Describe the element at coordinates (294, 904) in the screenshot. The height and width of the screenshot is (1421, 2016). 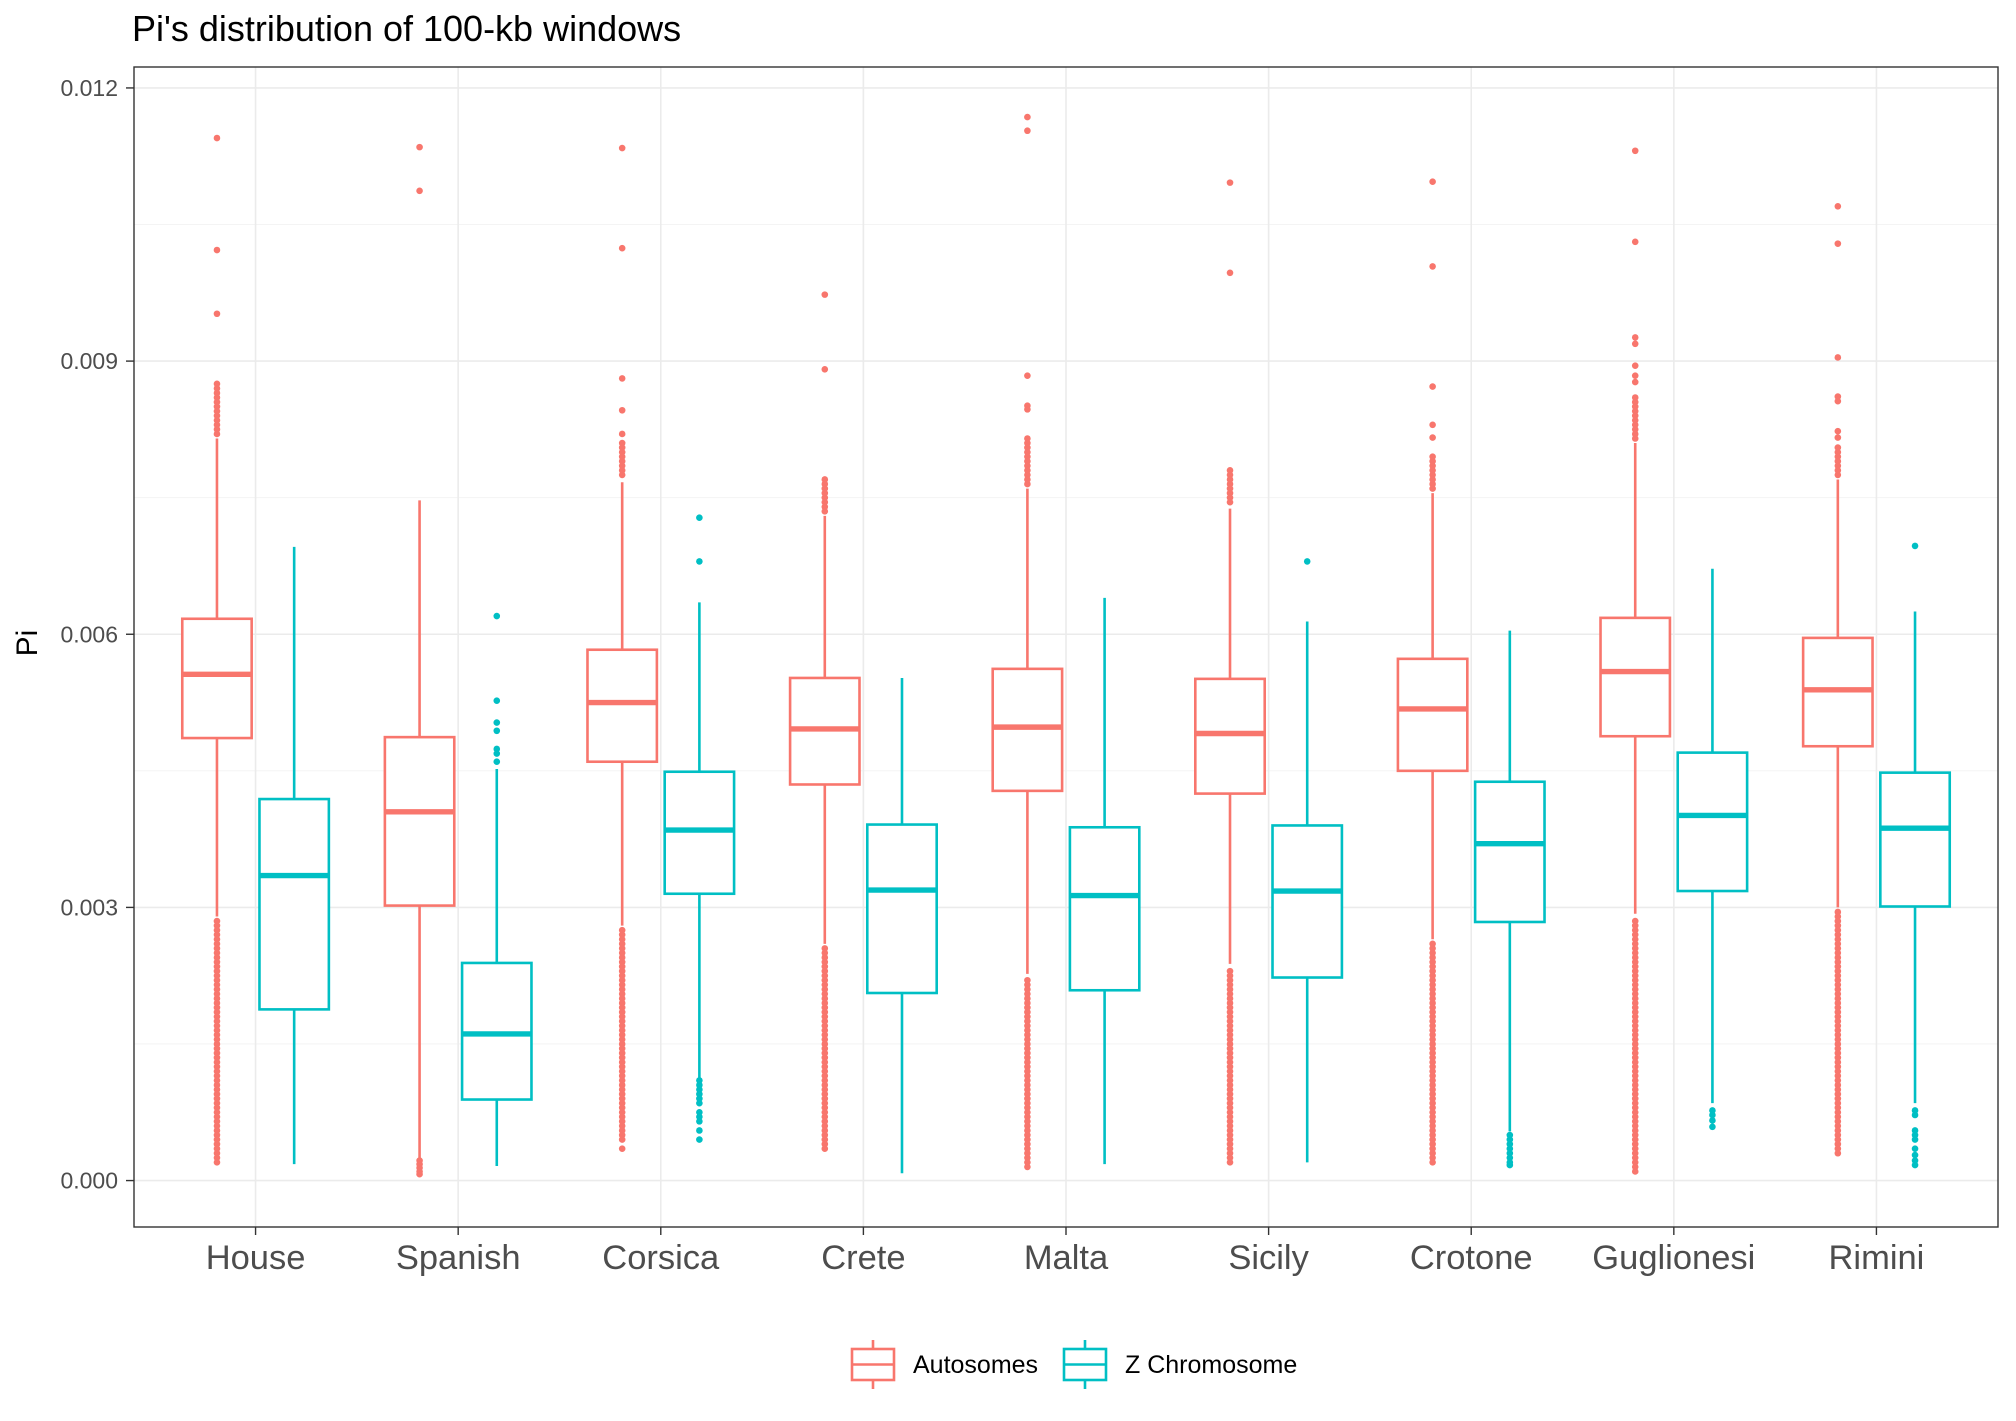
I see `box-z-chromosome-house` at that location.